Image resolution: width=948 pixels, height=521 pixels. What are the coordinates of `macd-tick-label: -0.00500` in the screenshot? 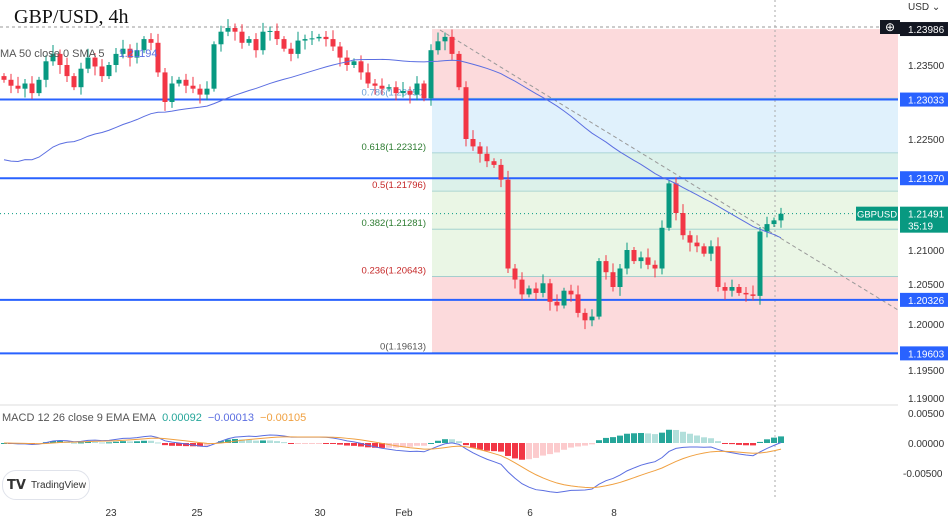 It's located at (923, 474).